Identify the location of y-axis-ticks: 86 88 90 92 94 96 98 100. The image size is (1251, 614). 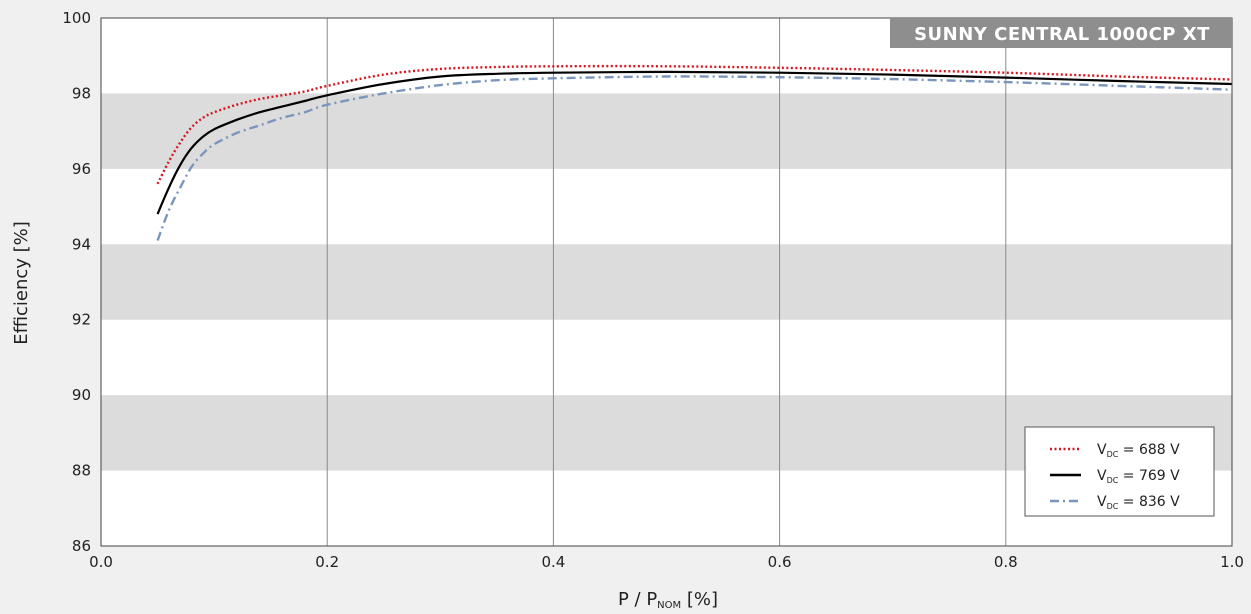
(76, 282).